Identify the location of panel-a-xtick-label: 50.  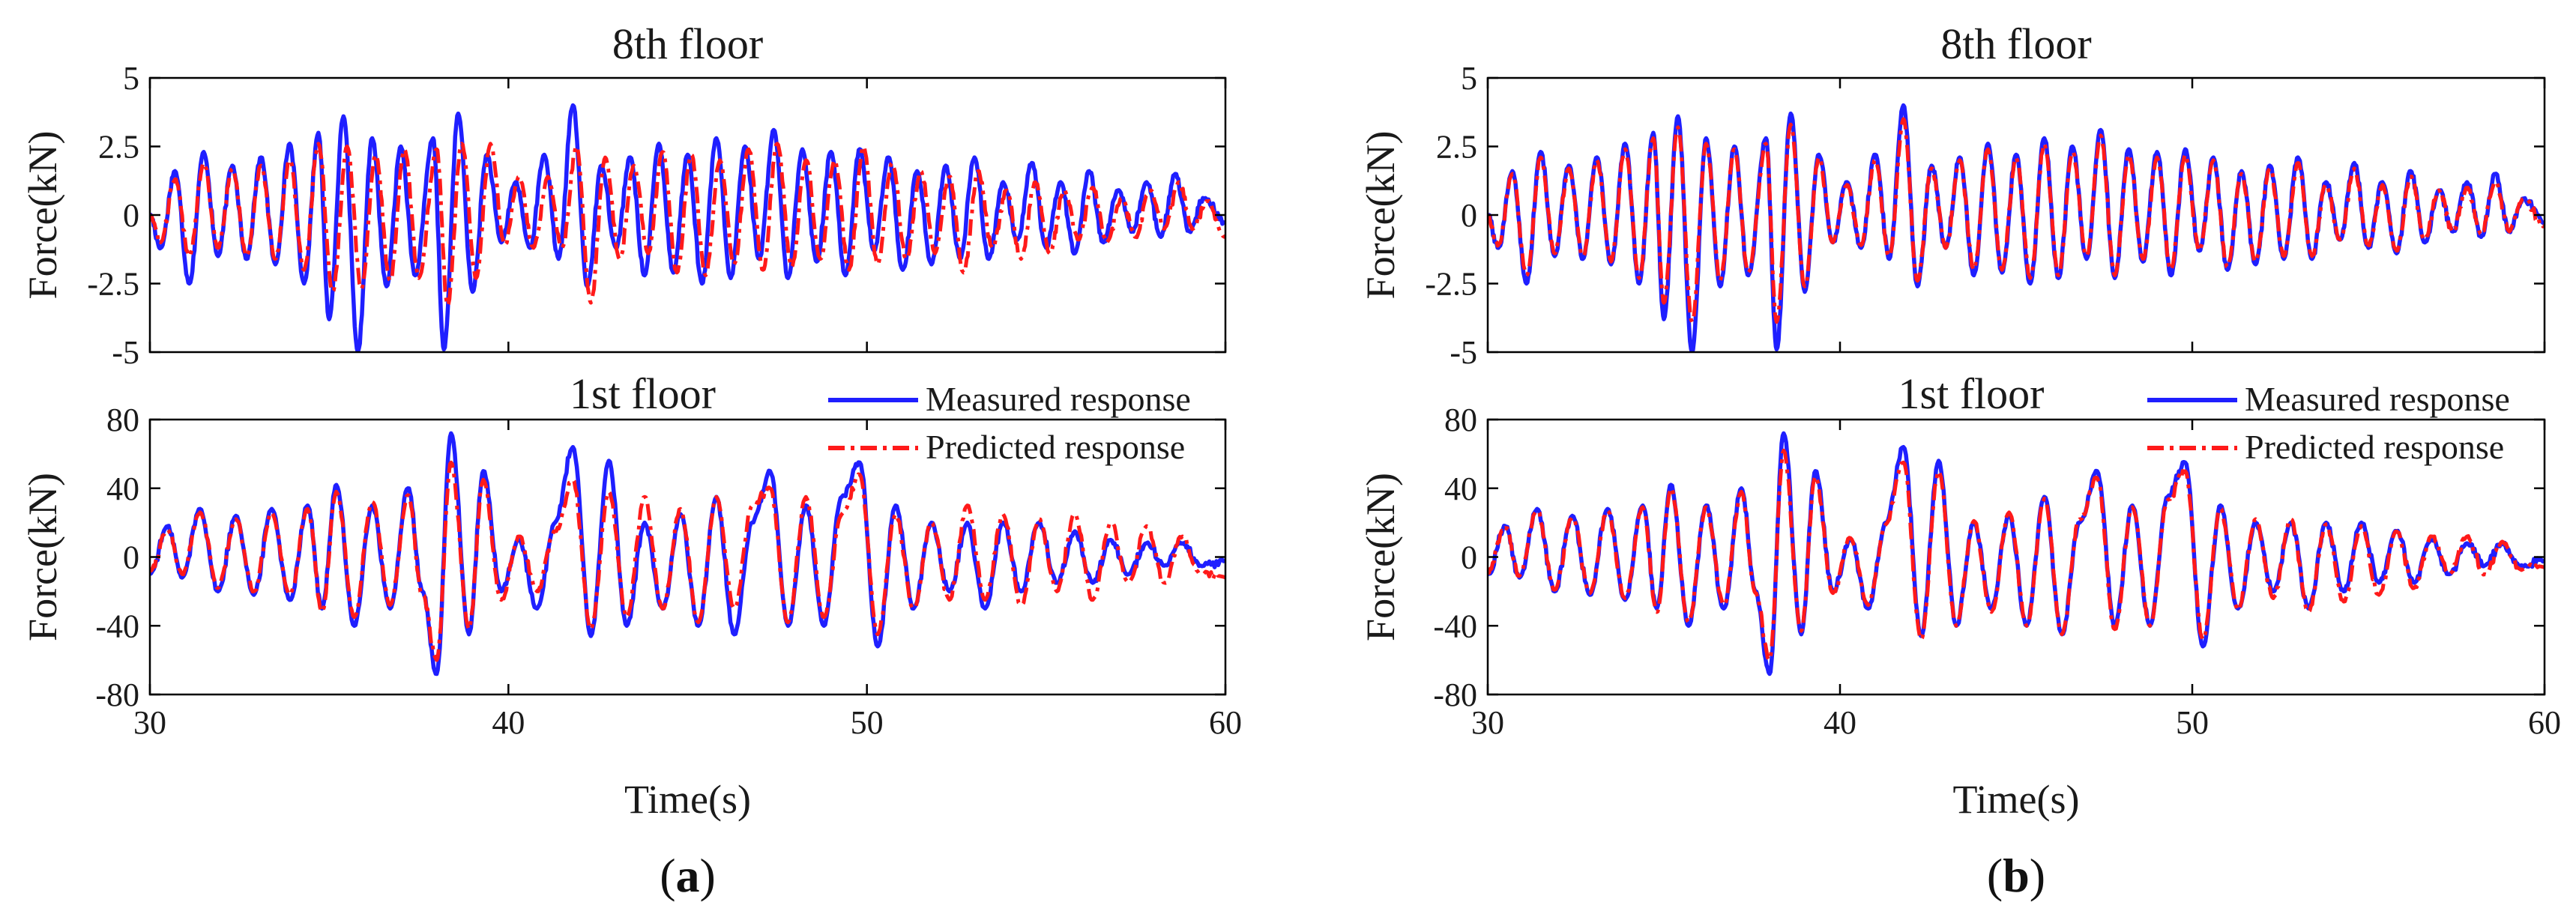
(868, 722).